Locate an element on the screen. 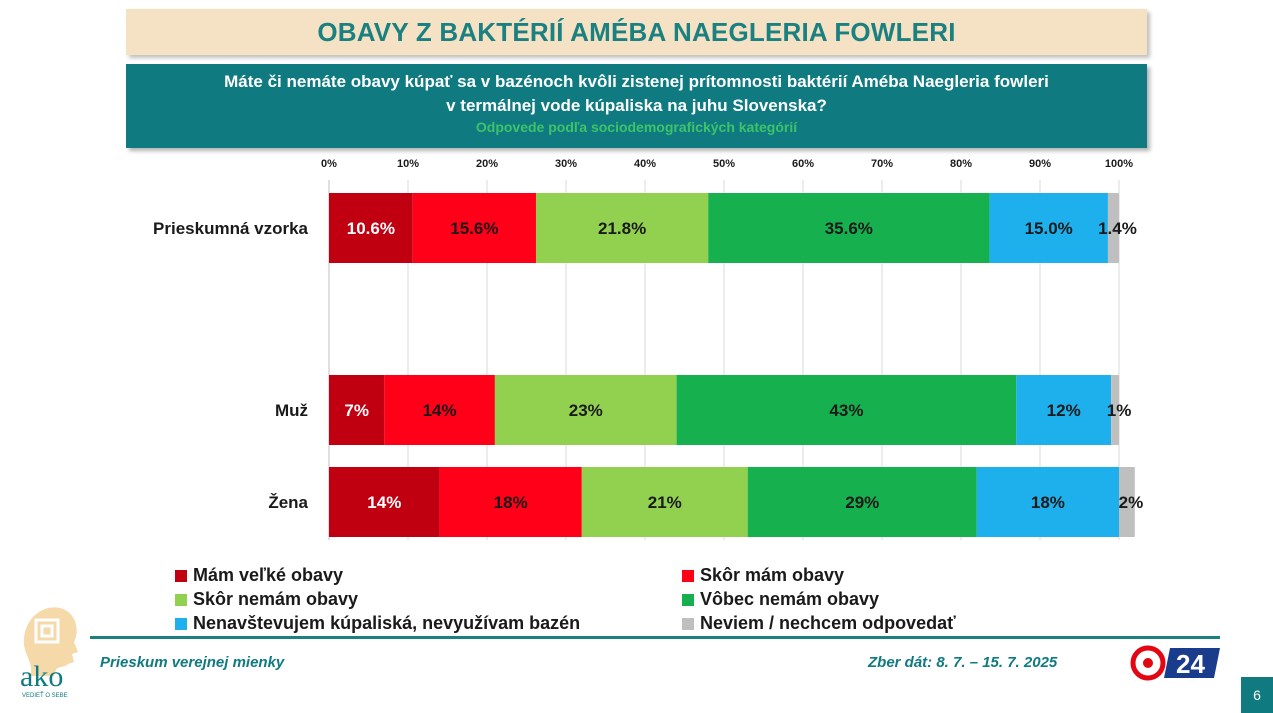 Image resolution: width=1273 pixels, height=713 pixels. x-tick-label: 10% is located at coordinates (408, 164).